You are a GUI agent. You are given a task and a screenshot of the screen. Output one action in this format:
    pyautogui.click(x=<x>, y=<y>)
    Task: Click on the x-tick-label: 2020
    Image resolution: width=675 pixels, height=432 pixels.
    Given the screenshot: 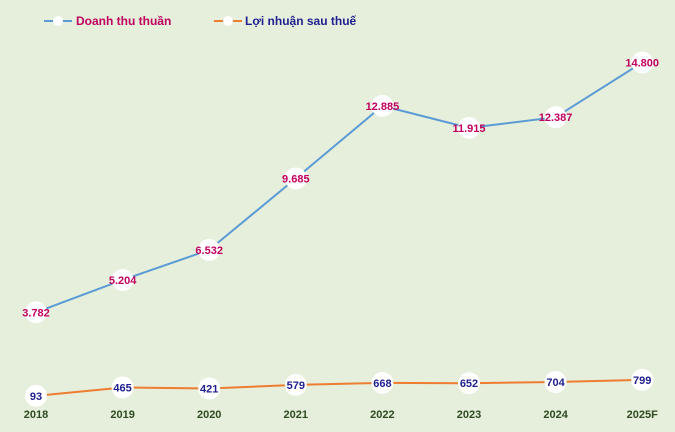 What is the action you would take?
    pyautogui.click(x=209, y=415)
    